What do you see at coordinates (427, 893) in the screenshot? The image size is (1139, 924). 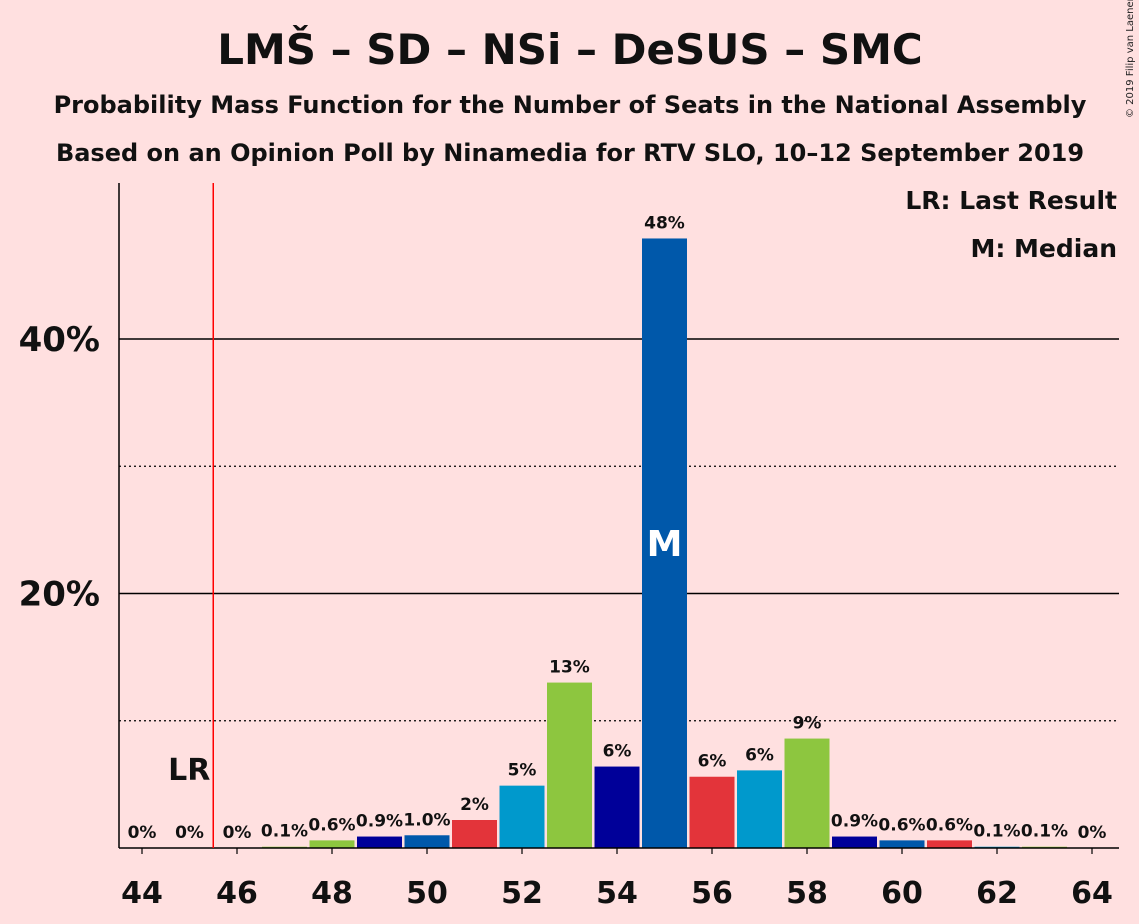 I see `x-tick-50: 50` at bounding box center [427, 893].